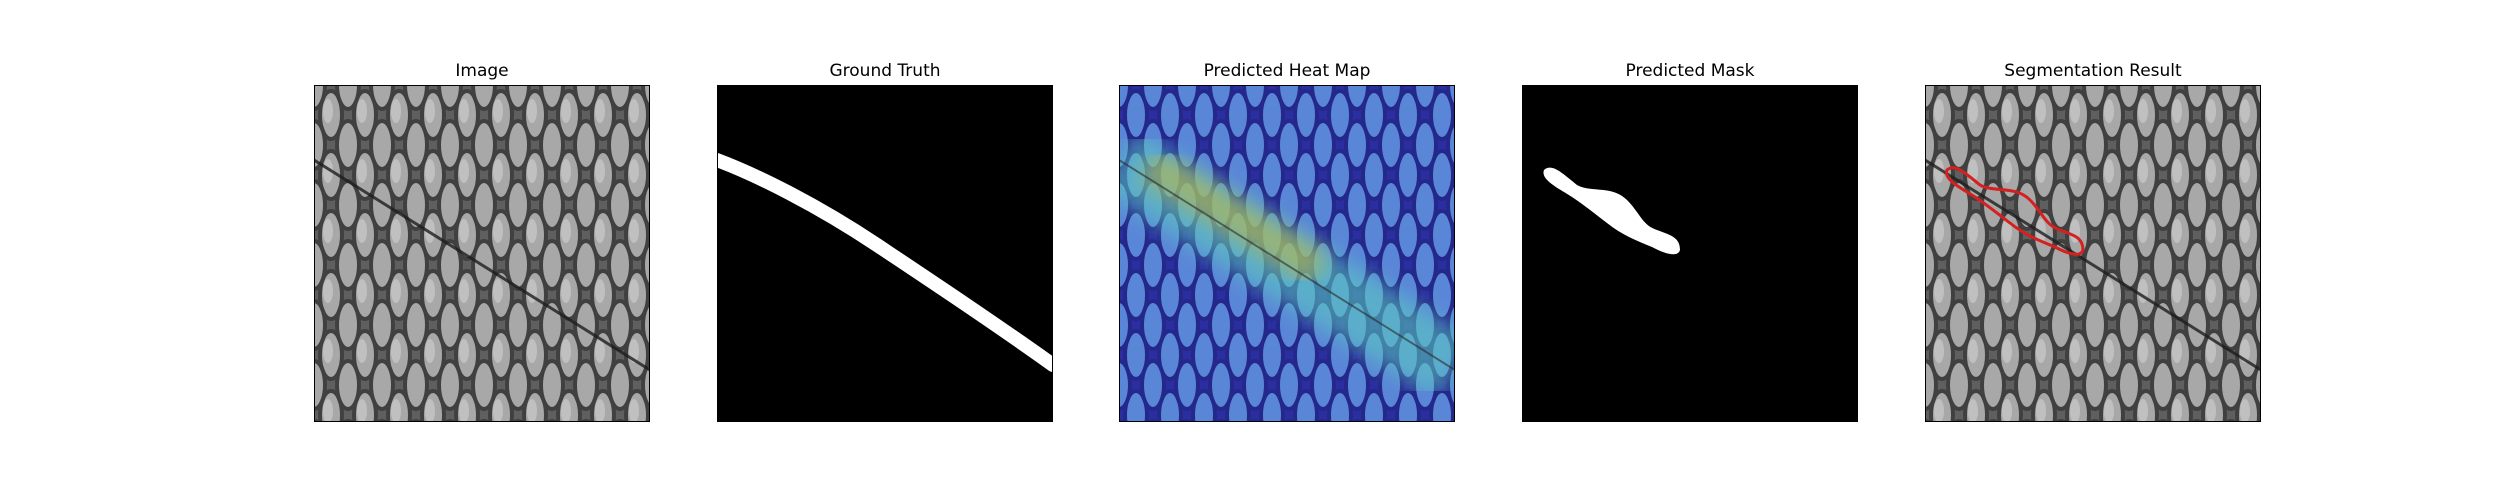 The width and height of the screenshot is (2500, 500). What do you see at coordinates (1690, 71) in the screenshot?
I see `panel-title: Predicted Mask` at bounding box center [1690, 71].